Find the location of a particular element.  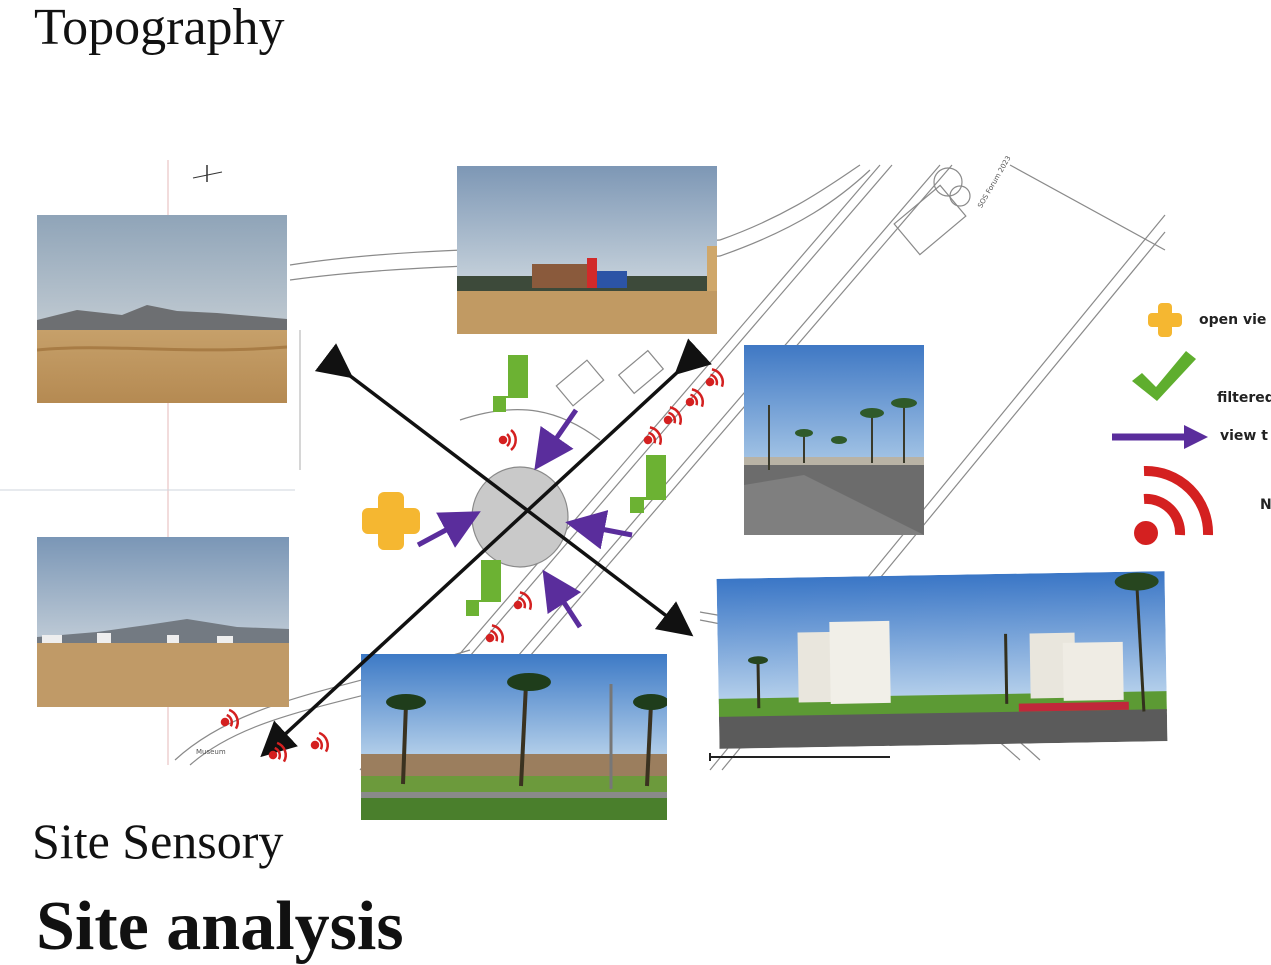

legend-check-icon is located at coordinates (1164, 376).